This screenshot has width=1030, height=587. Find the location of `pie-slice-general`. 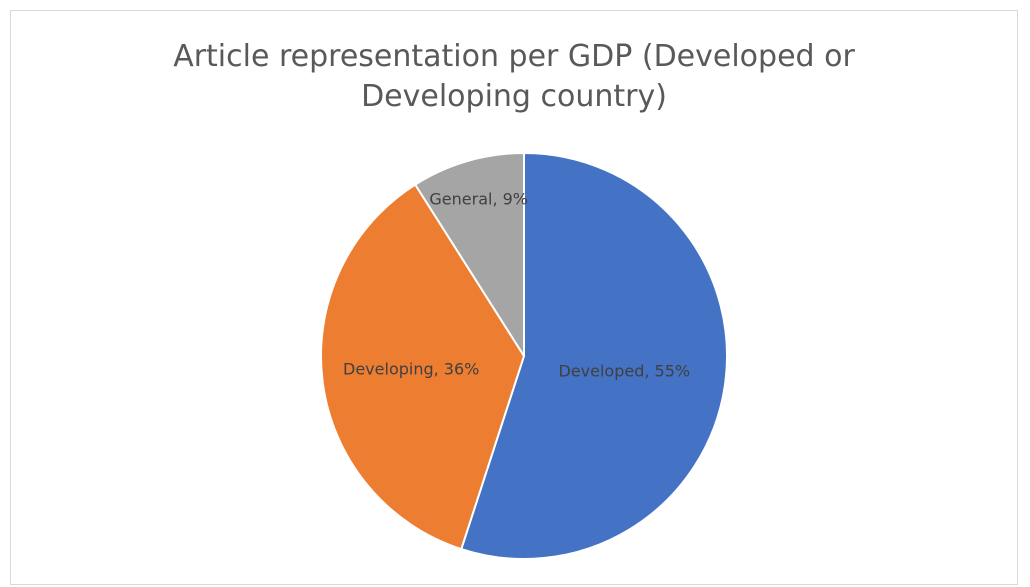

pie-slice-general is located at coordinates (469, 254).